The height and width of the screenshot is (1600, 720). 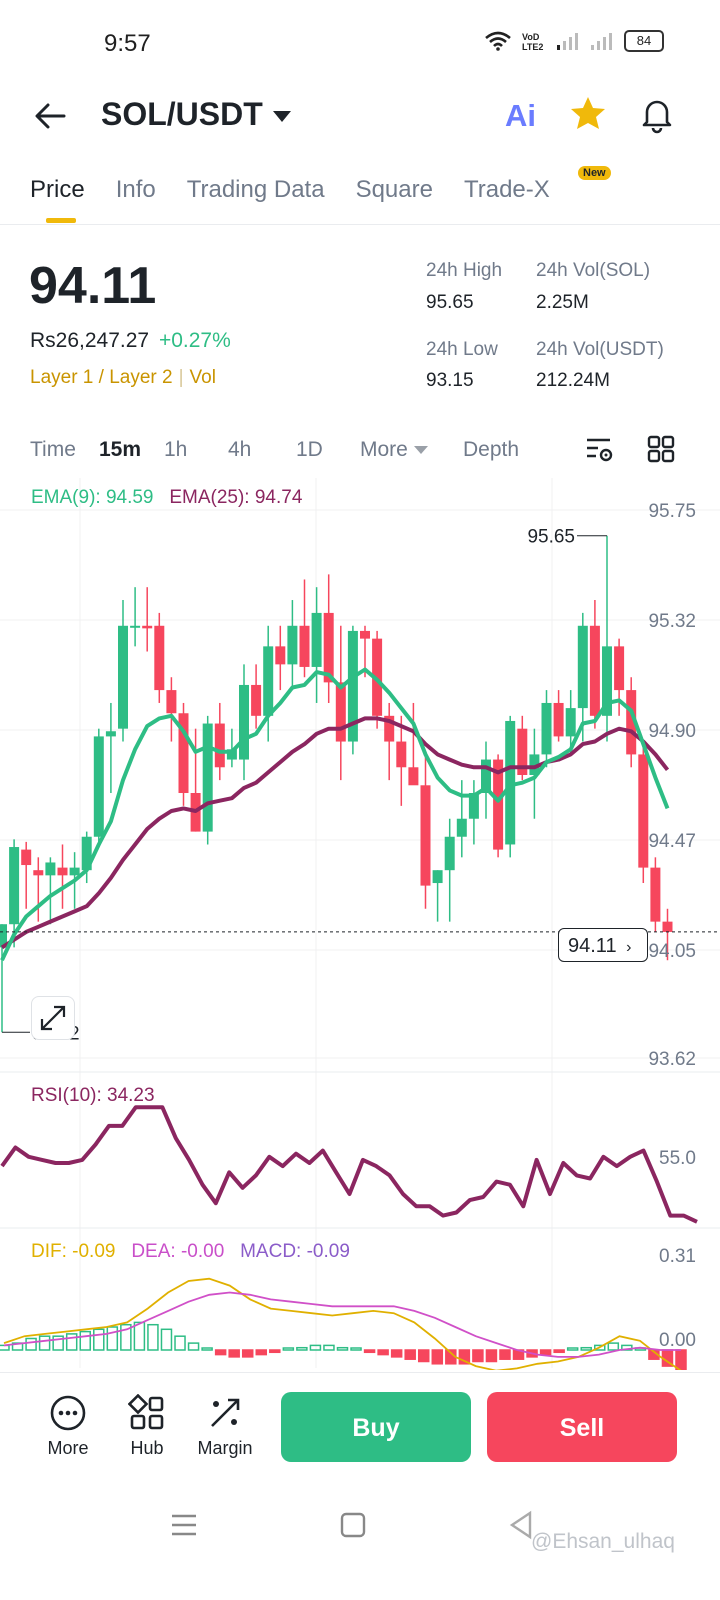 I want to click on macd-dif-line, so click(x=342, y=1323).